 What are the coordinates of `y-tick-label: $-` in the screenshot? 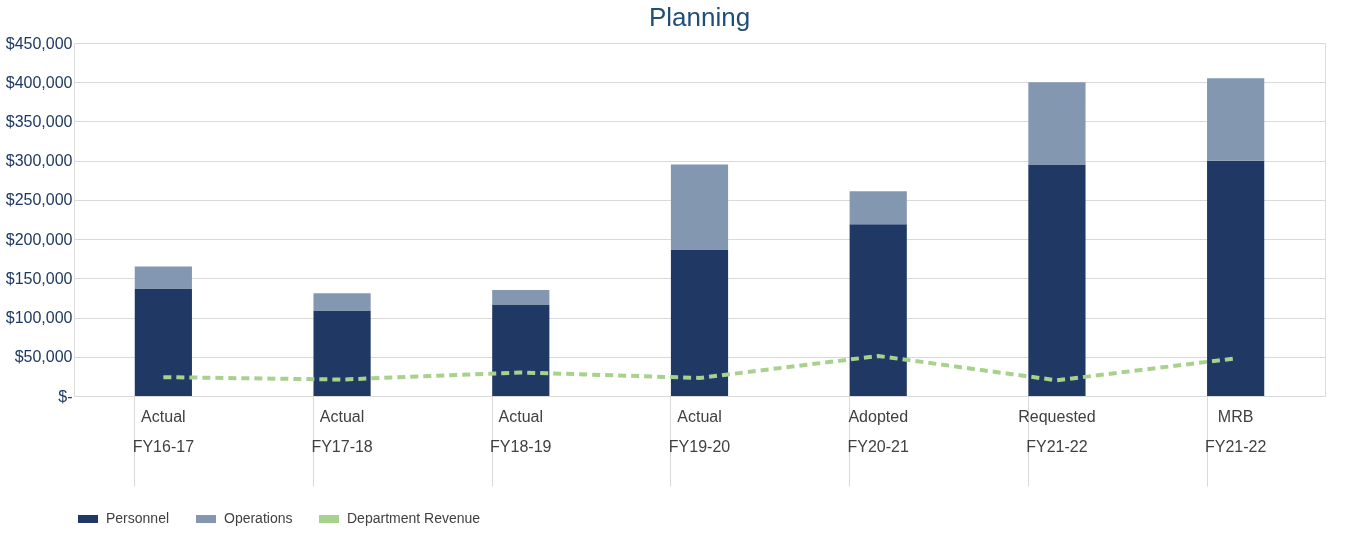 It's located at (65, 396).